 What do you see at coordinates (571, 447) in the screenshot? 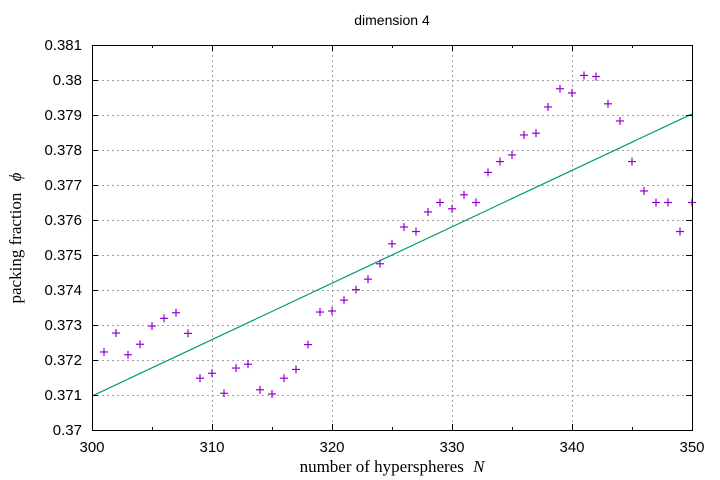
I see `x-tick-label: 340` at bounding box center [571, 447].